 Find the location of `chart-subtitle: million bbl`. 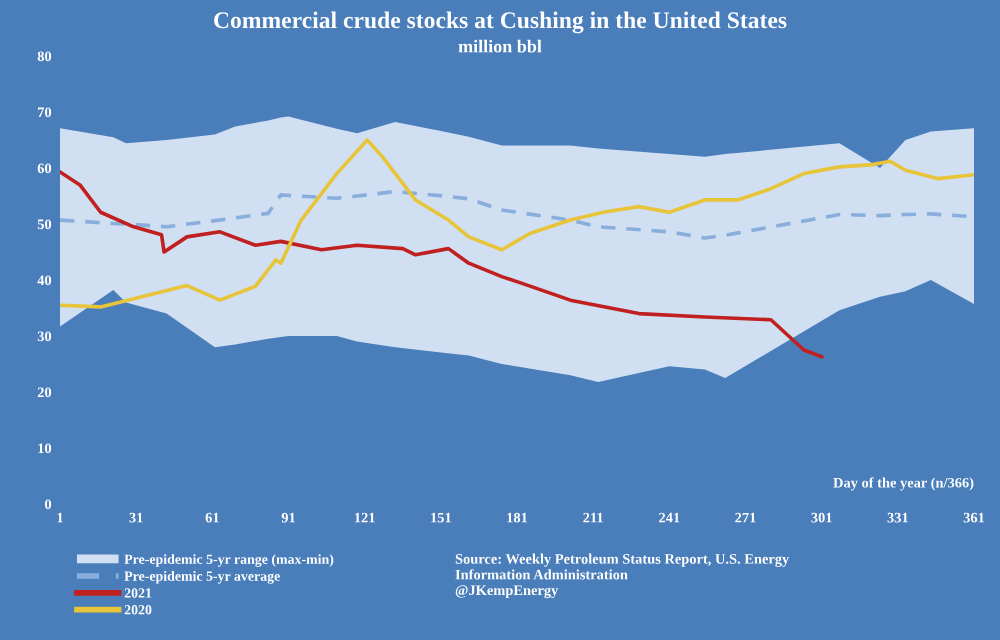

chart-subtitle: million bbl is located at coordinates (500, 46).